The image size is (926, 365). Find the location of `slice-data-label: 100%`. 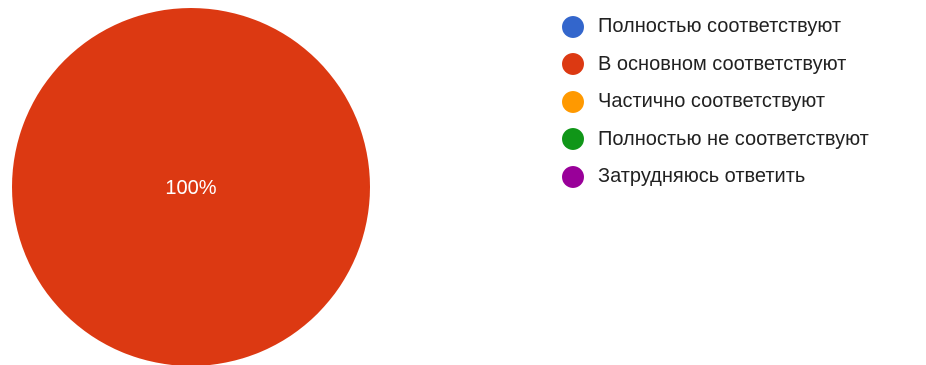

slice-data-label: 100% is located at coordinates (190, 188).